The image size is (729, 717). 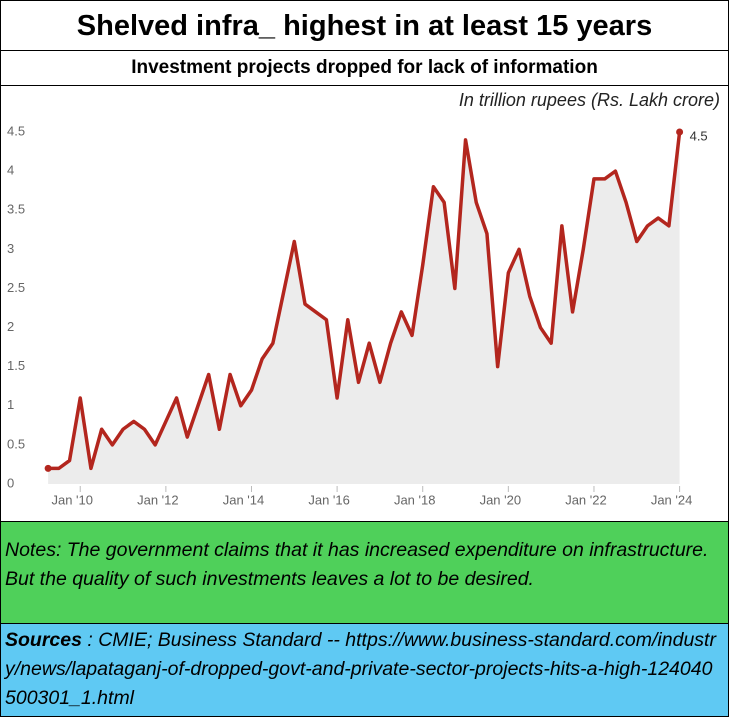 What do you see at coordinates (16, 130) in the screenshot?
I see `y-tick-label: 4.5` at bounding box center [16, 130].